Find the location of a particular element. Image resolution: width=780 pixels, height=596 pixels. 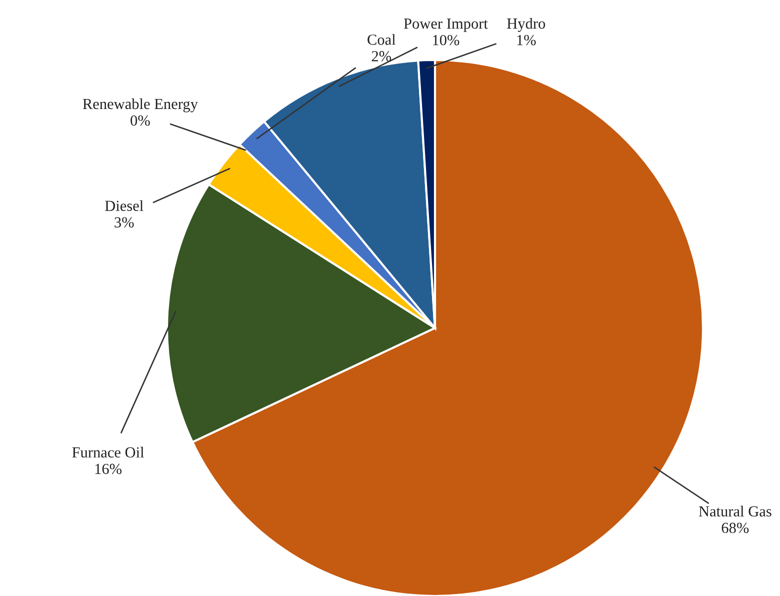

text: 0% is located at coordinates (140, 120).